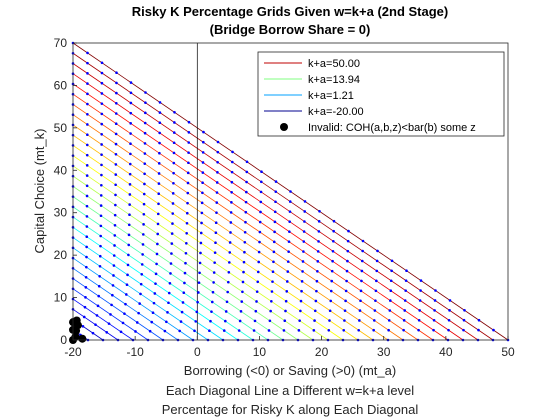 The height and width of the screenshot is (420, 560). What do you see at coordinates (334, 80) in the screenshot?
I see `legend-entry-label: k+a=13.94` at bounding box center [334, 80].